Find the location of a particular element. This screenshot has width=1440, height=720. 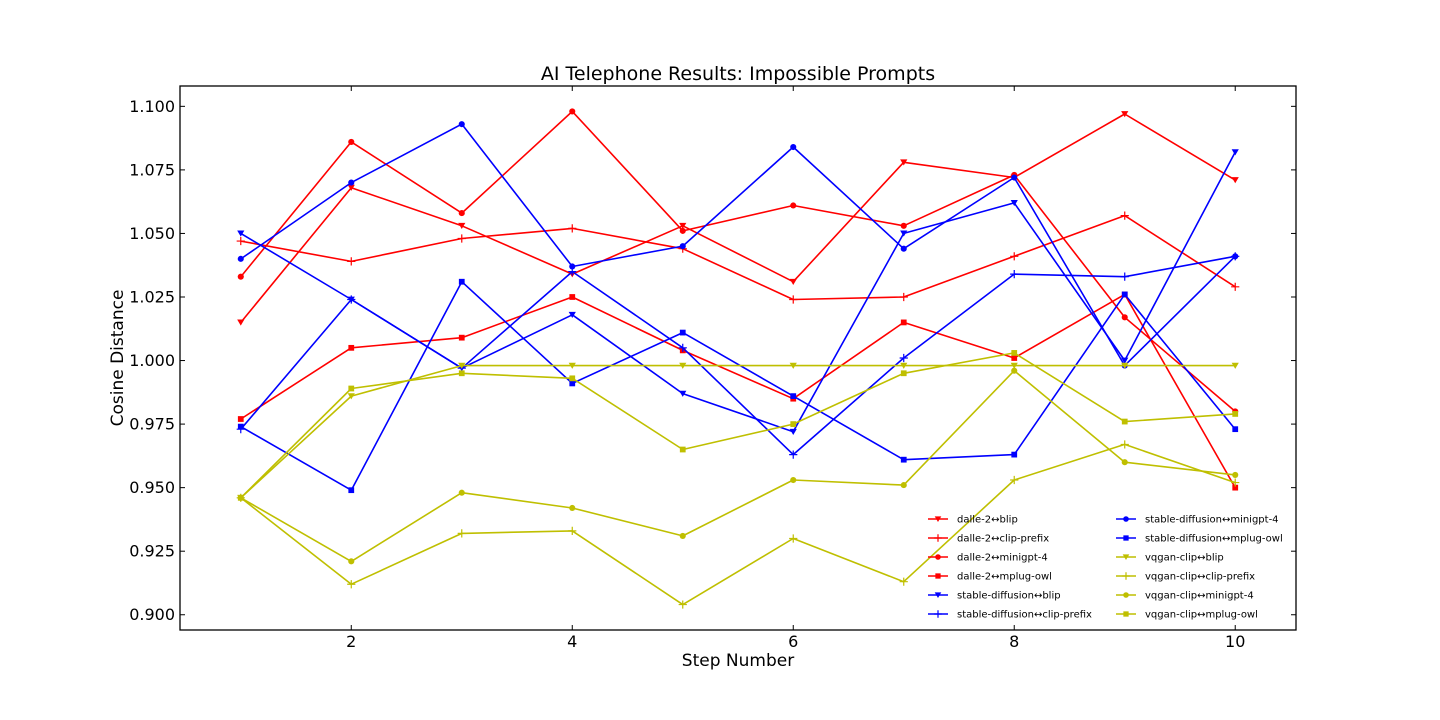

y-tick-label: 0.950 is located at coordinates (152, 487).